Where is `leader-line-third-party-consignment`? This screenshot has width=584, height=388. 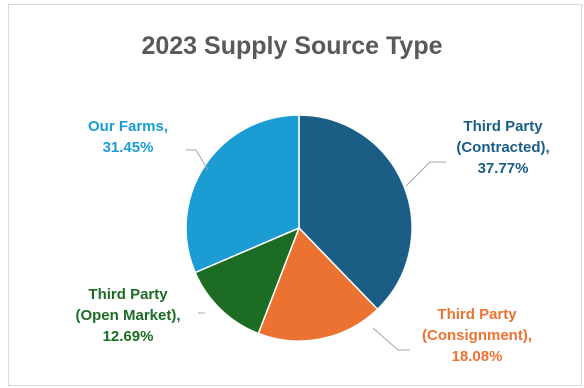 leader-line-third-party-consignment is located at coordinates (391, 339).